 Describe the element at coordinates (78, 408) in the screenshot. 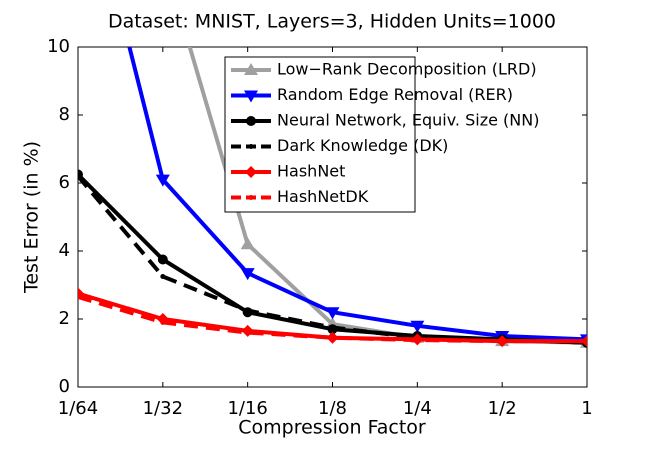

I see `x-tick-label: 1/64` at that location.